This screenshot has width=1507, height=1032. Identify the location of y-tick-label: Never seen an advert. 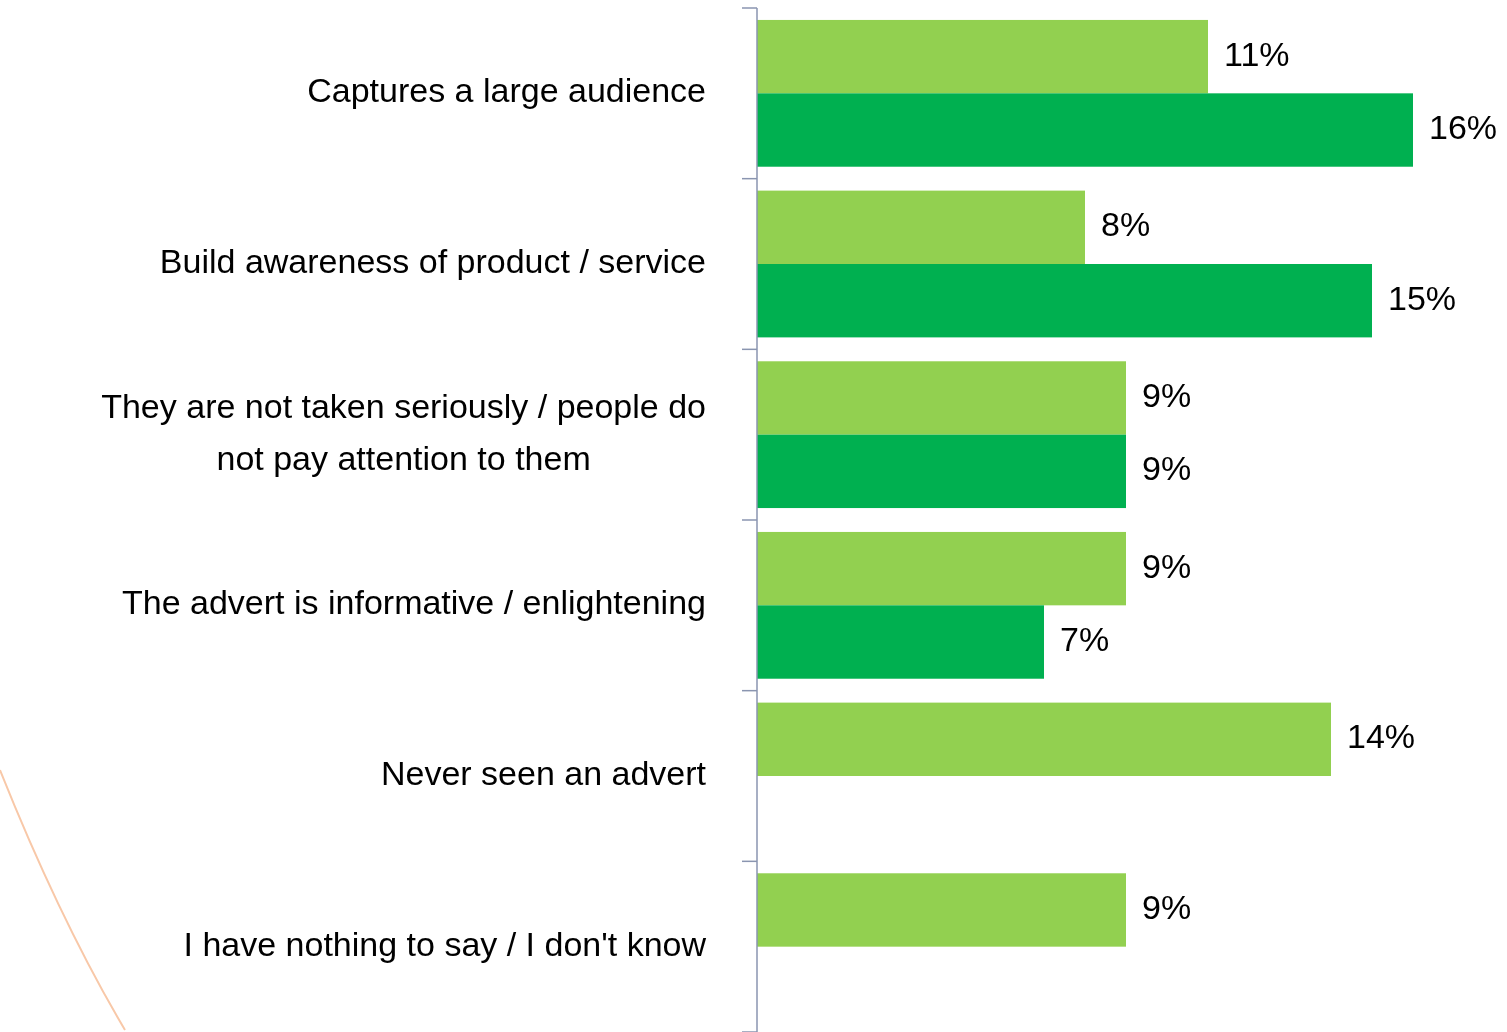
(543, 772).